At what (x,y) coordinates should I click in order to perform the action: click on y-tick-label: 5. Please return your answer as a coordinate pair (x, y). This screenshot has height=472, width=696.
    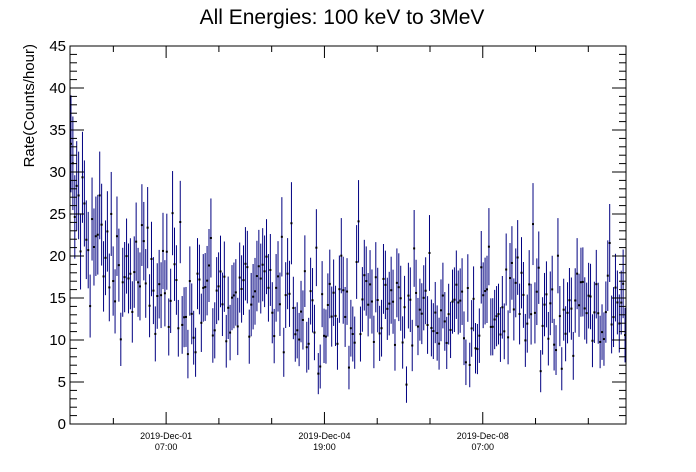
    Looking at the image, I should click on (62, 382).